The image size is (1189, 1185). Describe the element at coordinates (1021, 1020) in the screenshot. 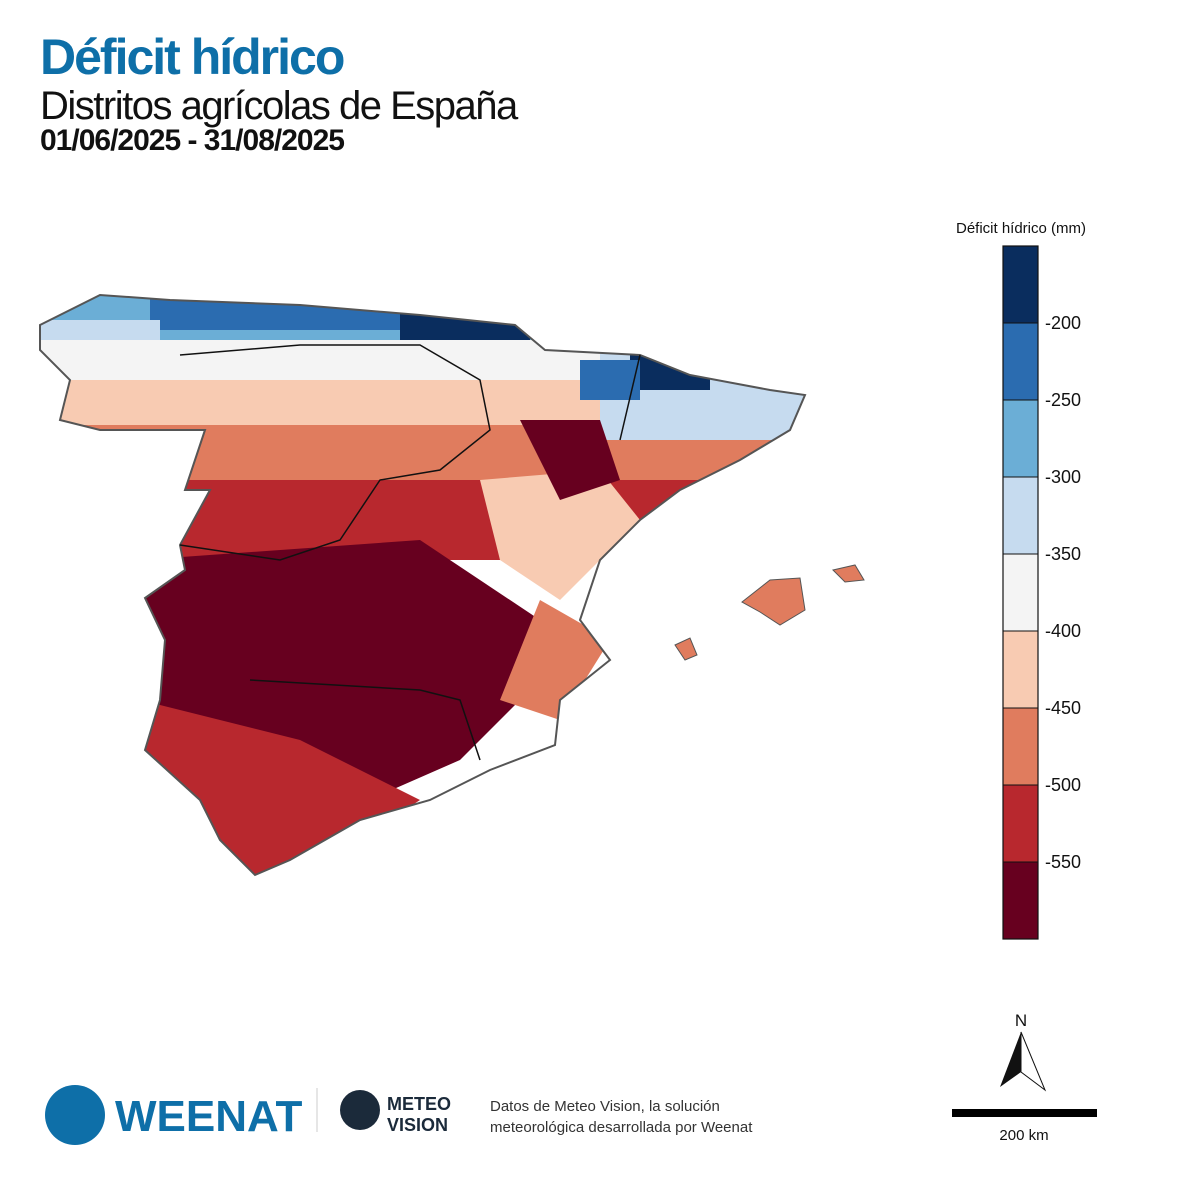

I see `north-label: N` at that location.